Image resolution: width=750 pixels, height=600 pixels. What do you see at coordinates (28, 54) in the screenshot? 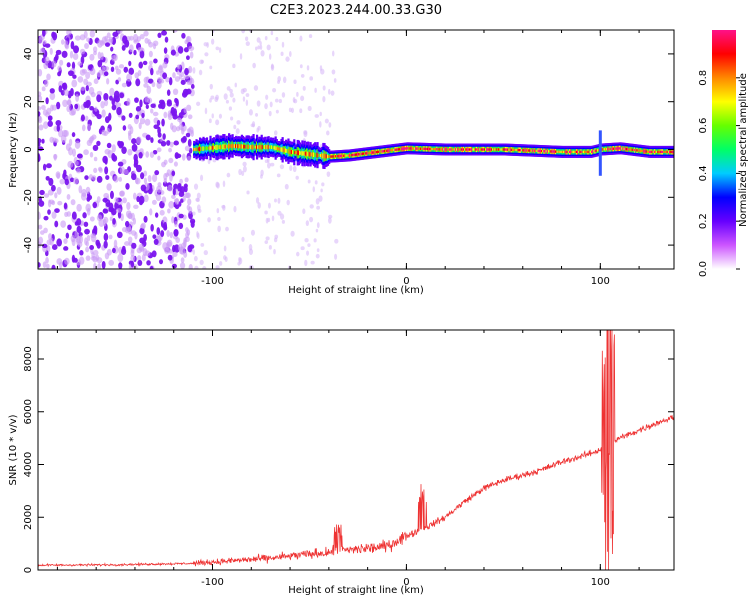
I see `spectrogram-y-tick-label: 40` at bounding box center [28, 54].